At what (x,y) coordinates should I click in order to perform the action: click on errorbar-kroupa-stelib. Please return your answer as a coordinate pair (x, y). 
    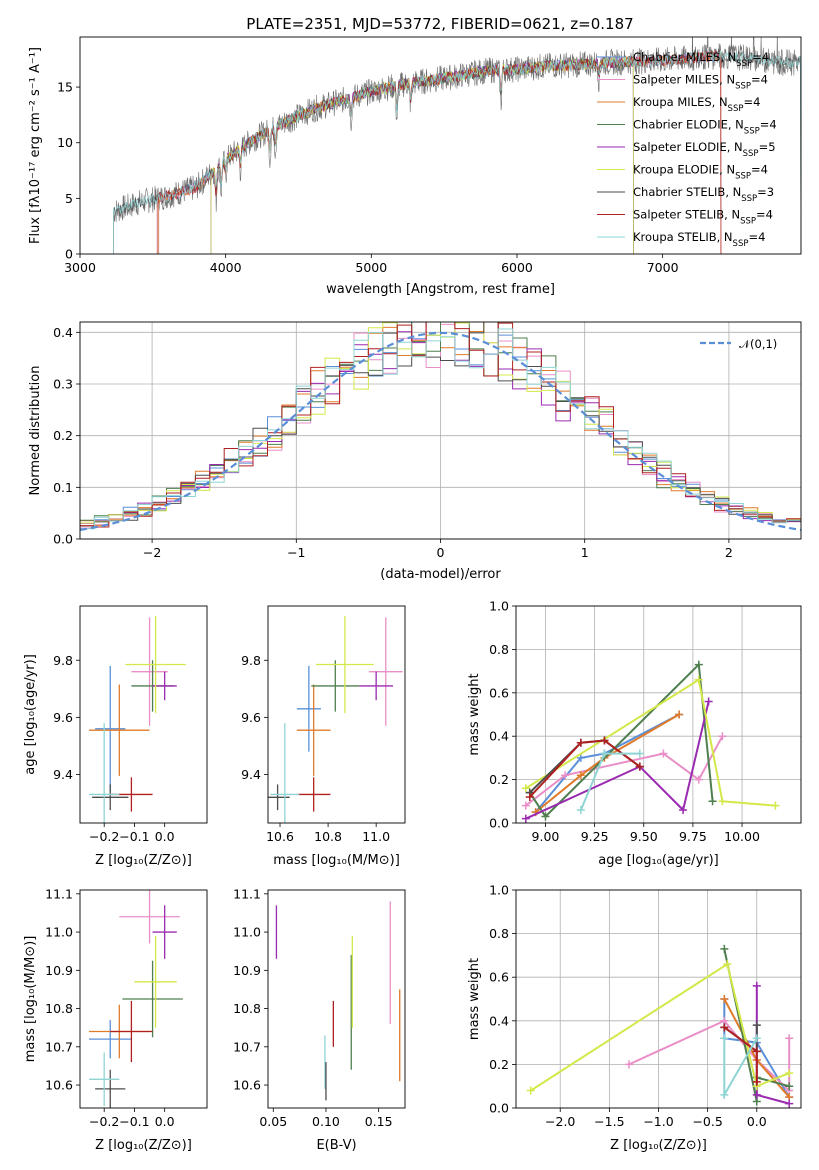
    Looking at the image, I should click on (285, 773).